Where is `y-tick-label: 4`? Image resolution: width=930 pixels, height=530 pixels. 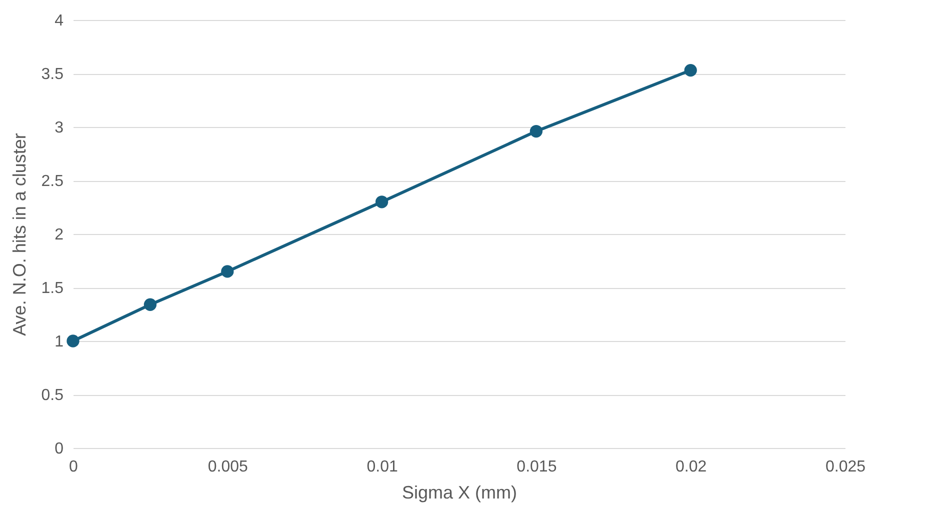
y-tick-label: 4 is located at coordinates (59, 21).